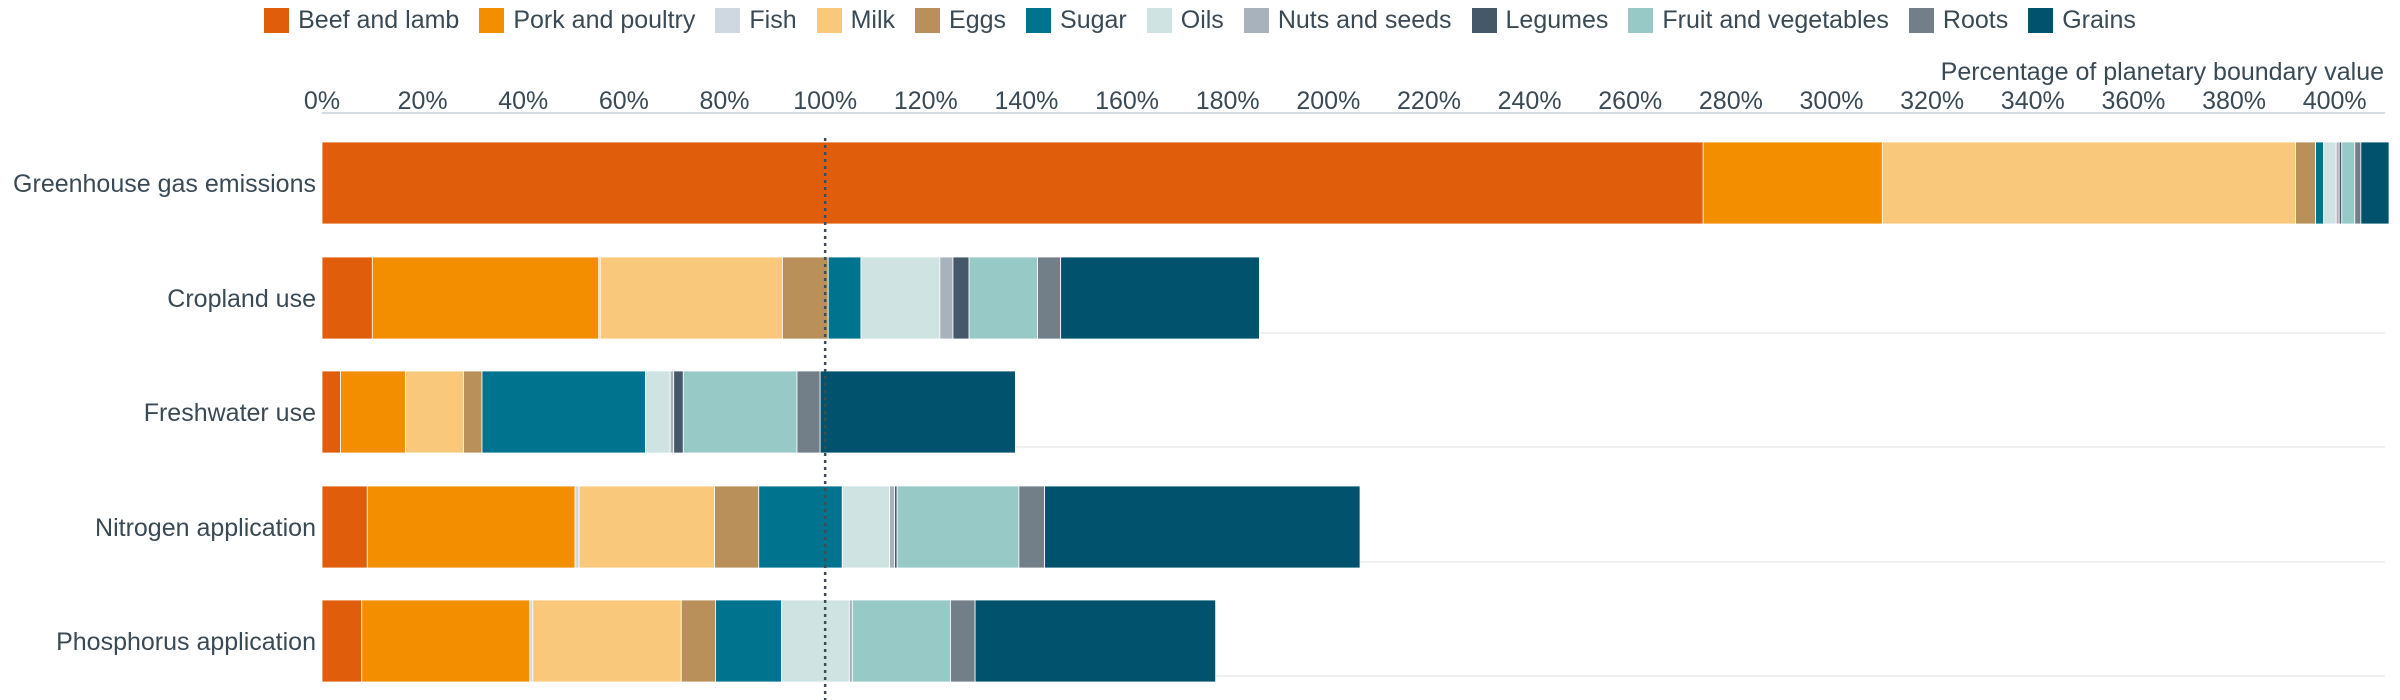 The image size is (2400, 700). What do you see at coordinates (2162, 72) in the screenshot?
I see `x-axis-title: Percentage of planetary boundary value` at bounding box center [2162, 72].